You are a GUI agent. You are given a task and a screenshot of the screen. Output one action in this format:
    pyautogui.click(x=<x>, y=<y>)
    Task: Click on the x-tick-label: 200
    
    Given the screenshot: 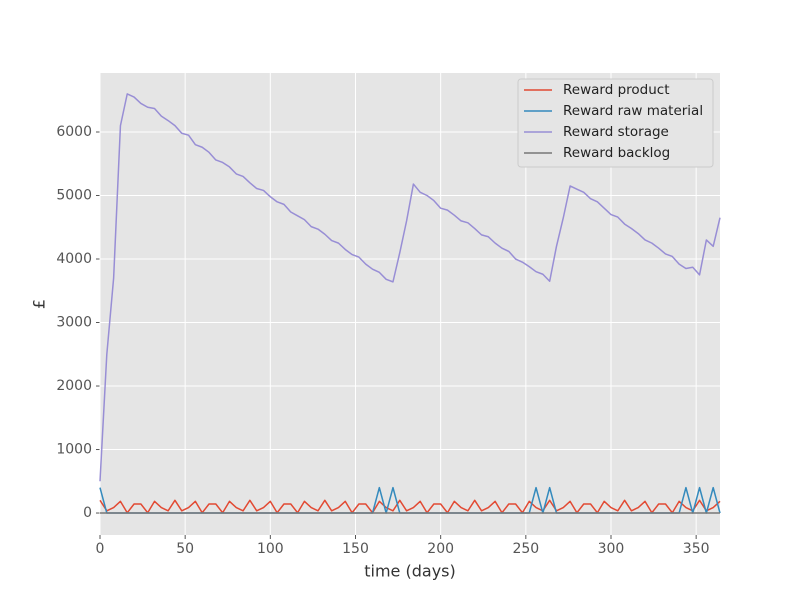 What is the action you would take?
    pyautogui.click(x=440, y=549)
    